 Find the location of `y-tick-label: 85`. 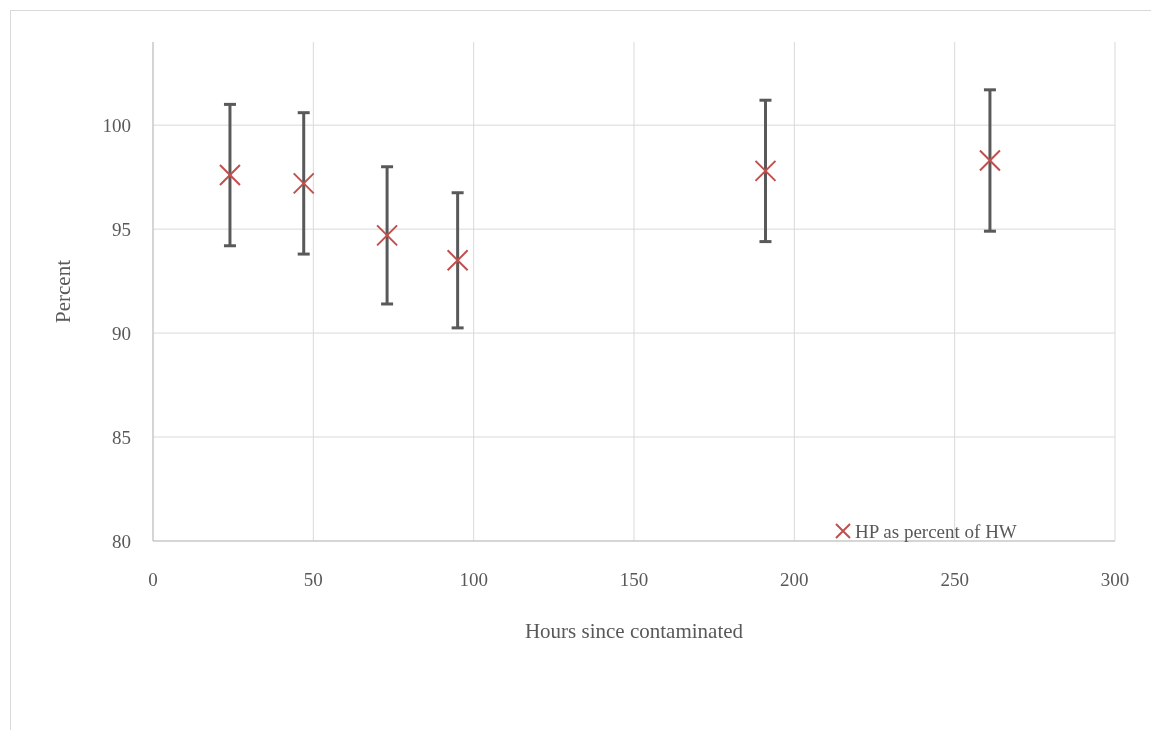

y-tick-label: 85 is located at coordinates (121, 437).